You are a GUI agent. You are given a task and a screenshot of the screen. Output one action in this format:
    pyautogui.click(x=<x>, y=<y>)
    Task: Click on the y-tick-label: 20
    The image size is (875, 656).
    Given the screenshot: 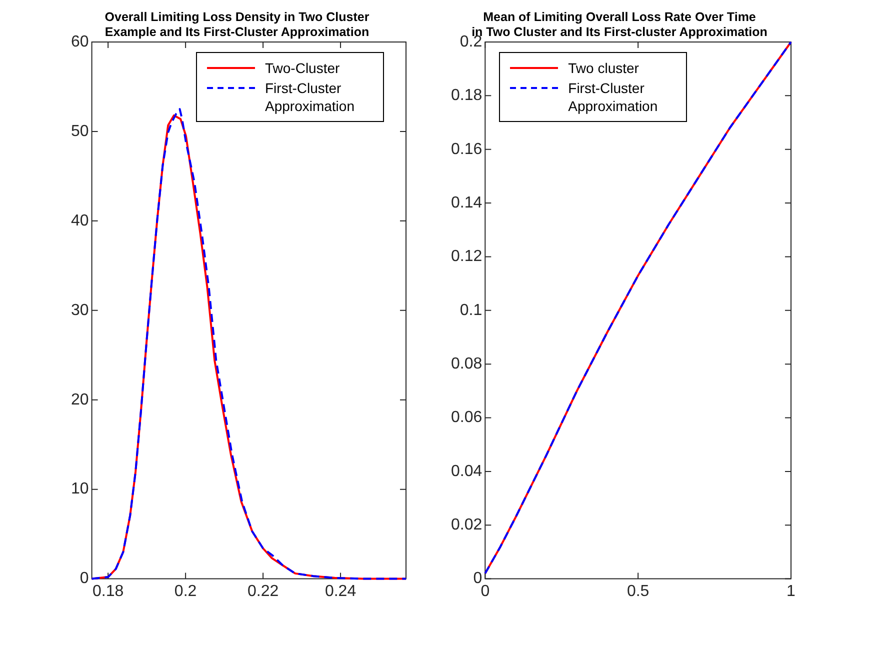 What is the action you would take?
    pyautogui.click(x=80, y=399)
    